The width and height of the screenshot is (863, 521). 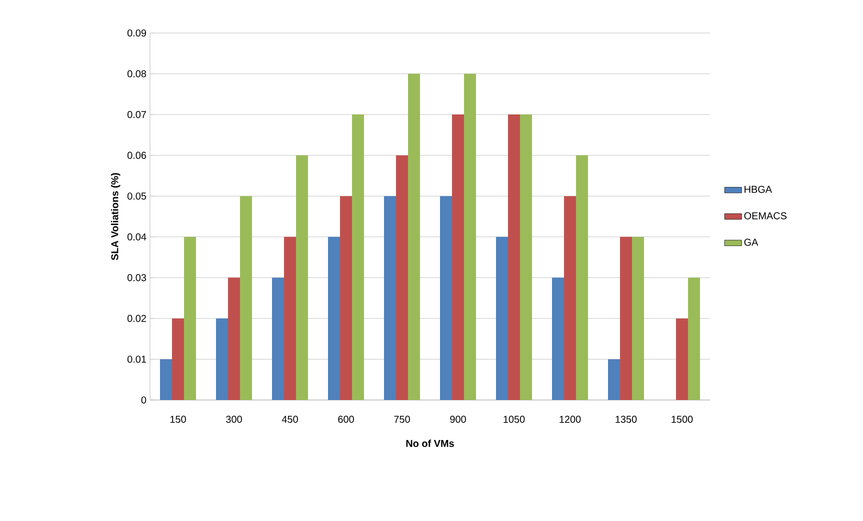 I want to click on legend-label: OEMACS, so click(x=765, y=216).